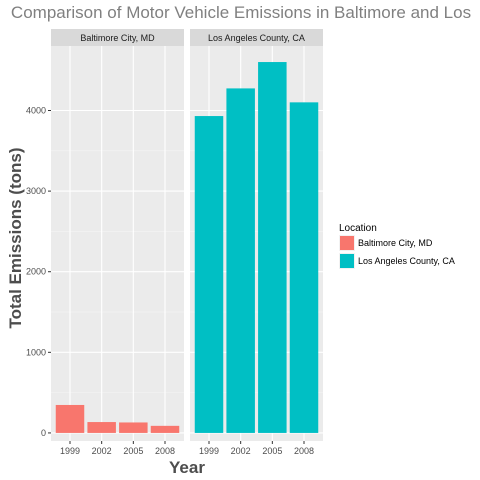 The width and height of the screenshot is (480, 480). What do you see at coordinates (15, 237) in the screenshot?
I see `y-axis-title: Total Emissions (tons)` at bounding box center [15, 237].